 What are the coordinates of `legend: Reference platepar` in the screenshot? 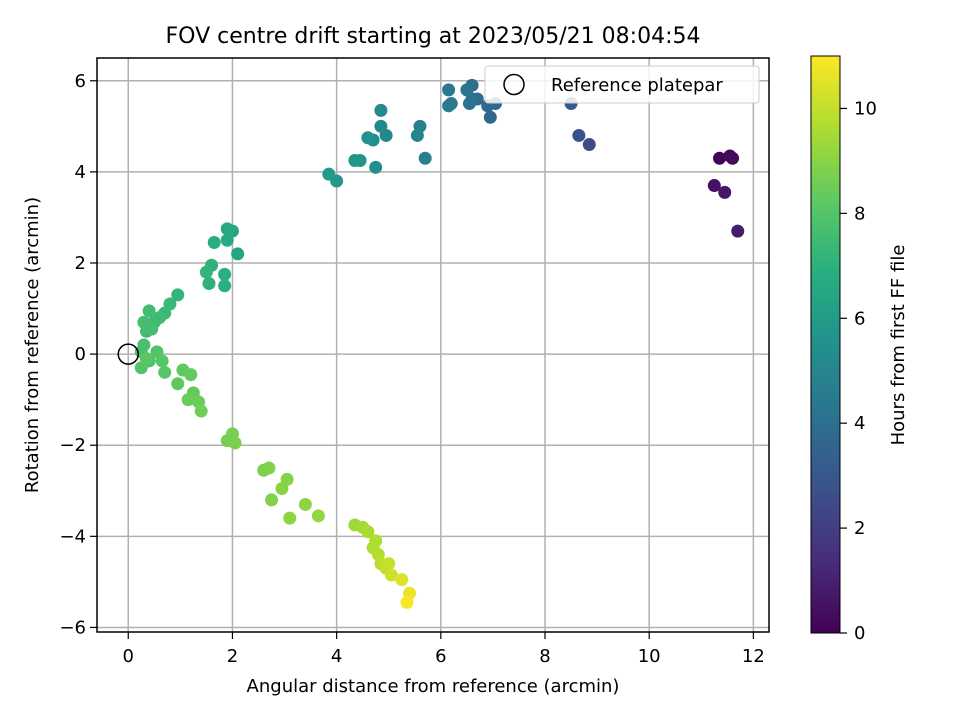 It's located at (622, 84).